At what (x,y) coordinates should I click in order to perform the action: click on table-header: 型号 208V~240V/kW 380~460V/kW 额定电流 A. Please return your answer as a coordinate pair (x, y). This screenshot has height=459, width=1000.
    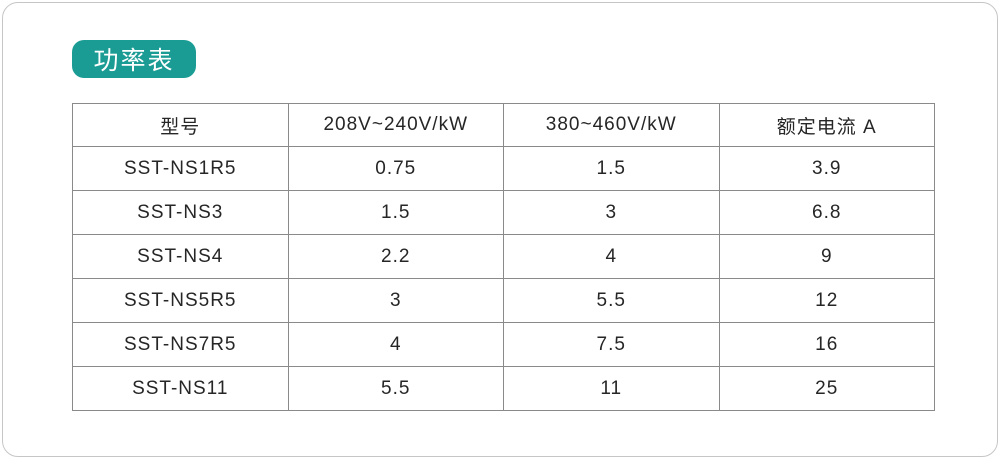
    Looking at the image, I should click on (503, 125).